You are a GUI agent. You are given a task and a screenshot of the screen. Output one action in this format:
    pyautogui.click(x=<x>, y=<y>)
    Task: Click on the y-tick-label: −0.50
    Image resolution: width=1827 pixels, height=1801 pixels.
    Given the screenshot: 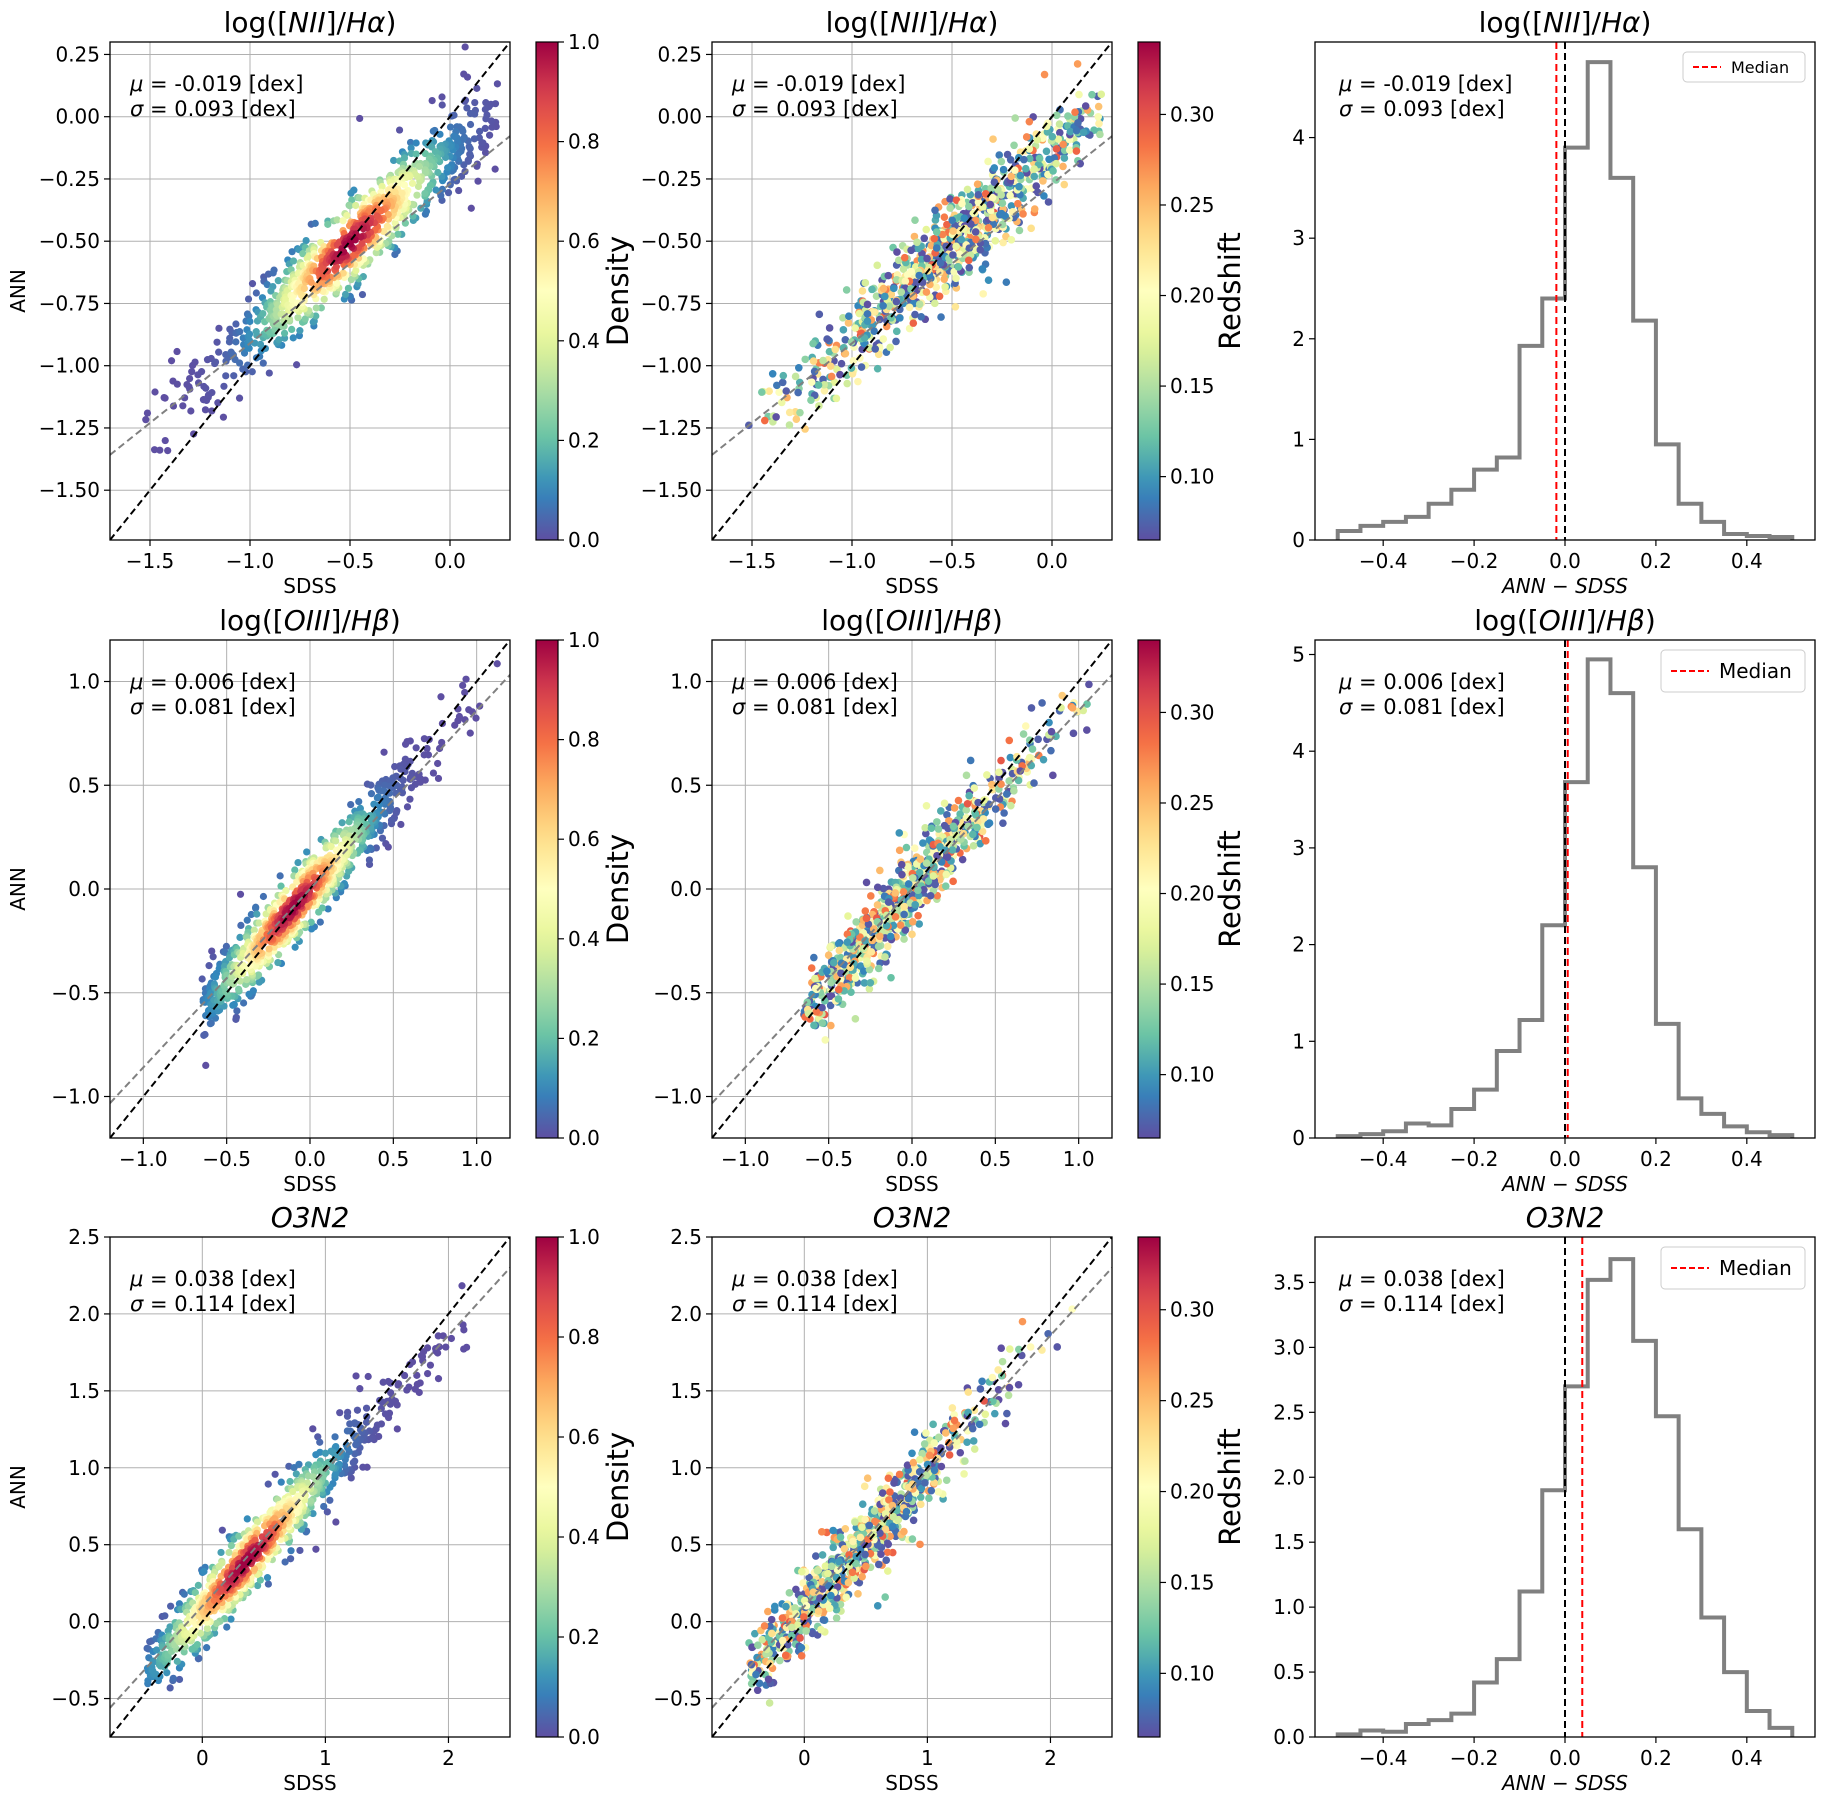 What is the action you would take?
    pyautogui.click(x=69, y=241)
    